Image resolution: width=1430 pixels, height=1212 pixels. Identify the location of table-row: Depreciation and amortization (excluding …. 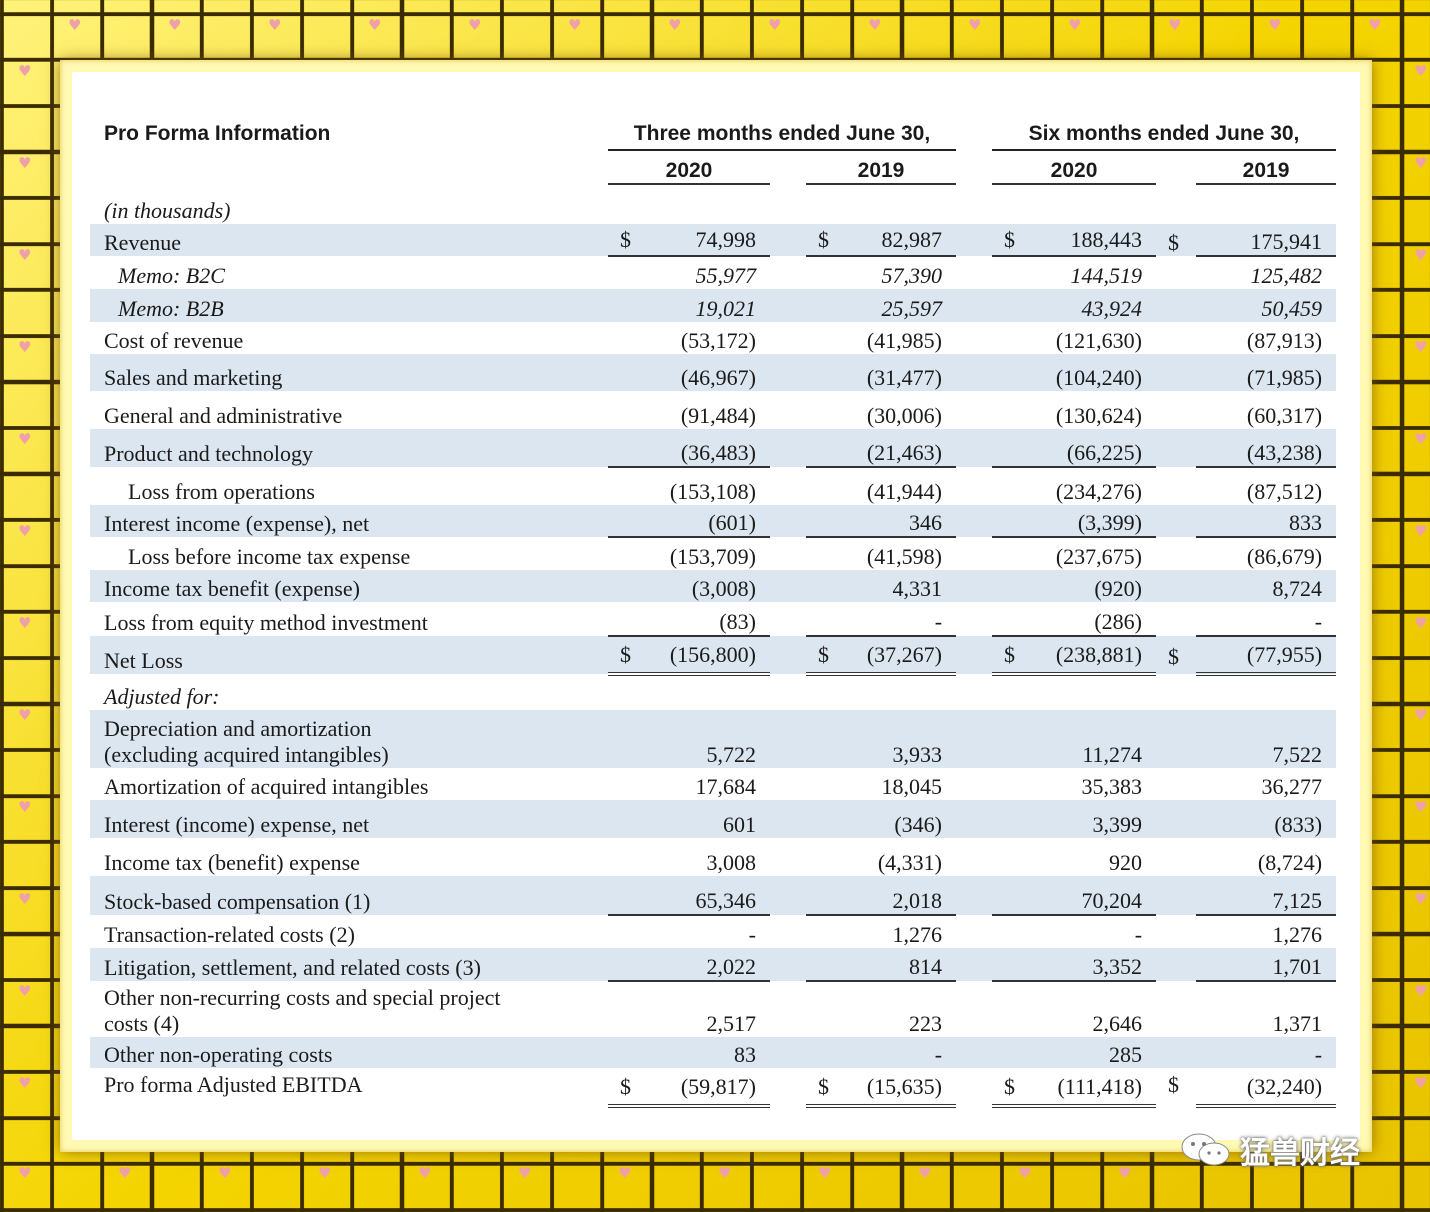
(713, 739).